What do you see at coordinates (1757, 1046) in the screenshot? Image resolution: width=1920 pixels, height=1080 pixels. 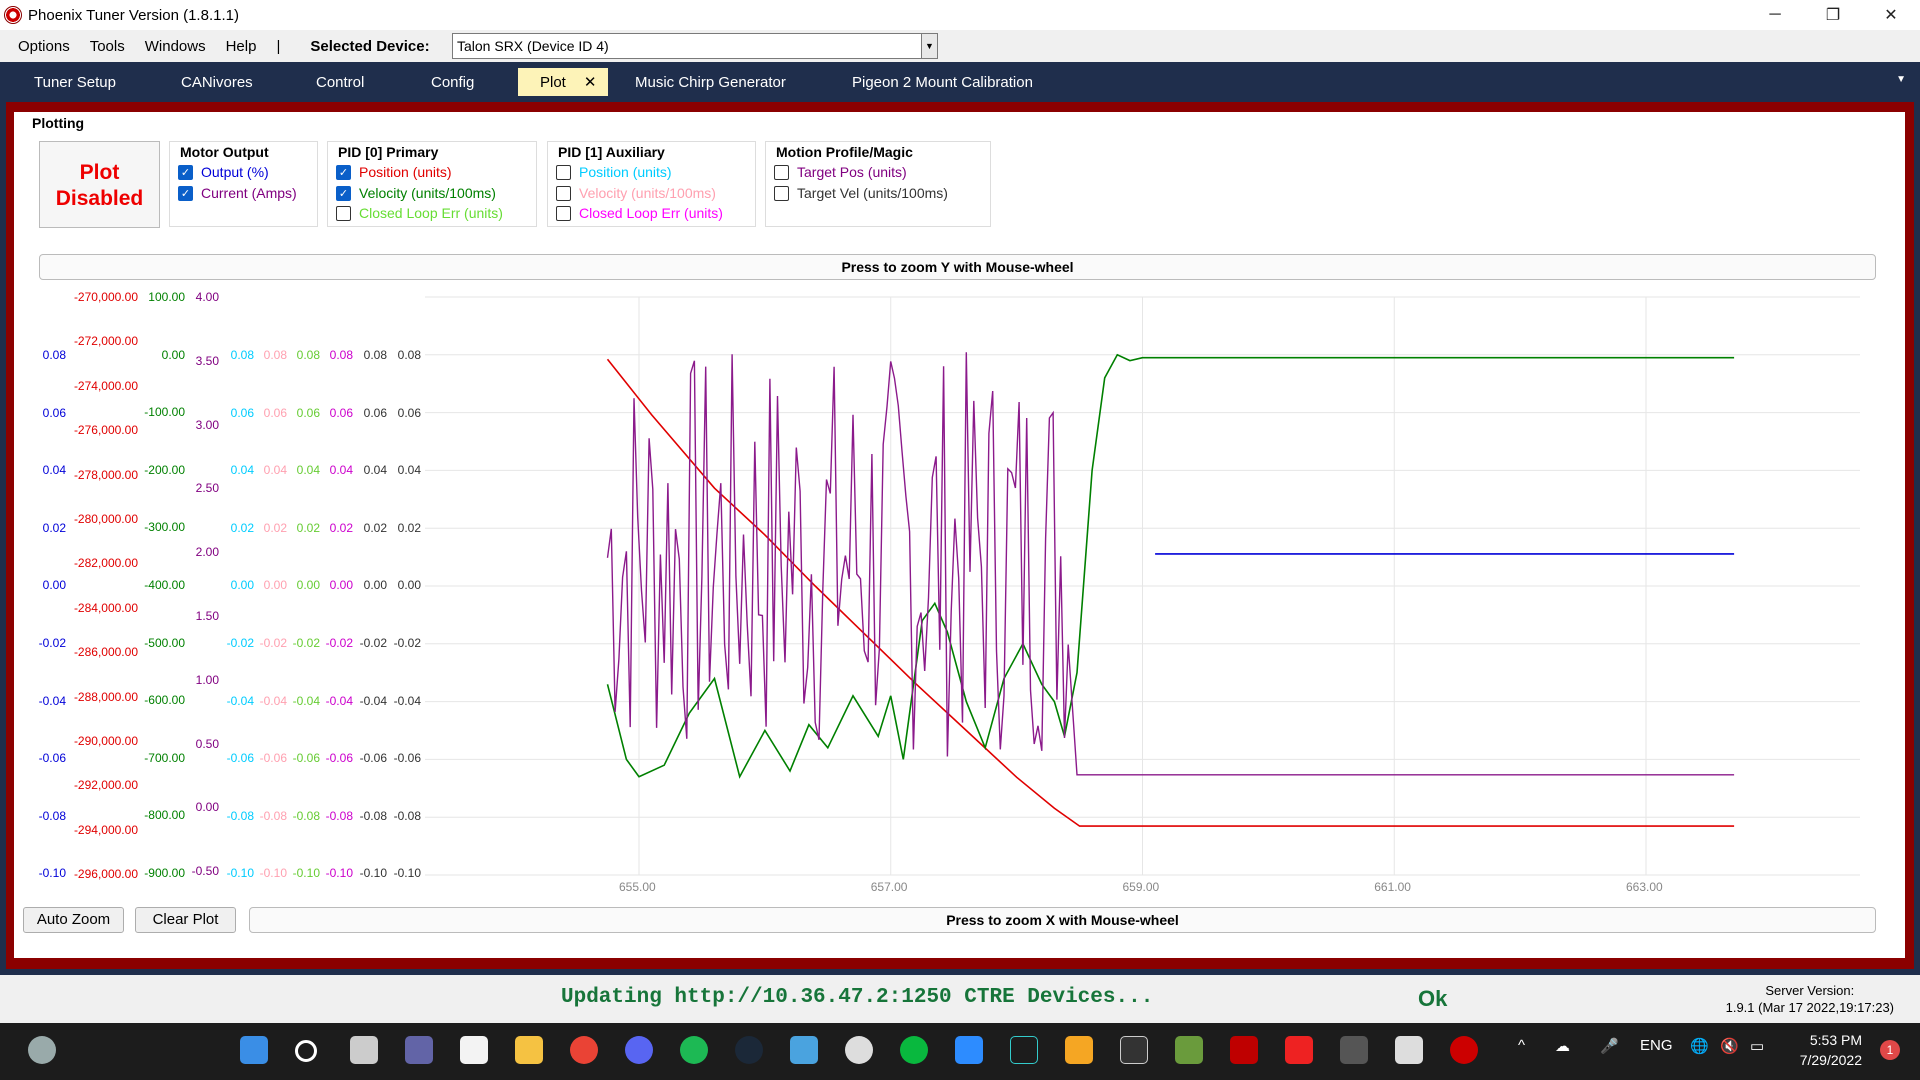 I see `battery-icon: ▭` at bounding box center [1757, 1046].